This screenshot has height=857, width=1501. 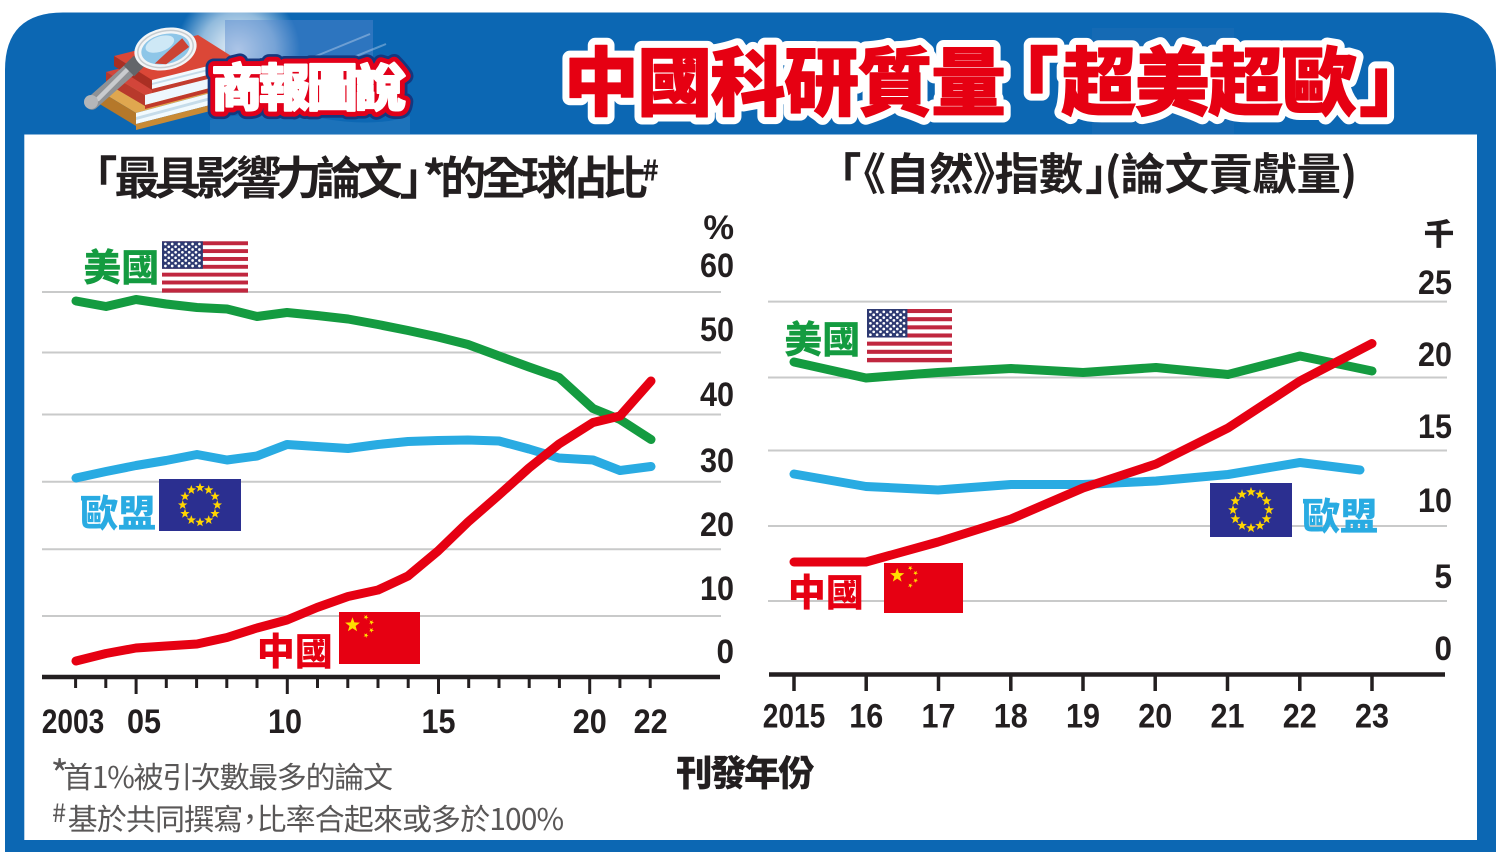 I want to click on svg-text: 19, so click(x=1083, y=717).